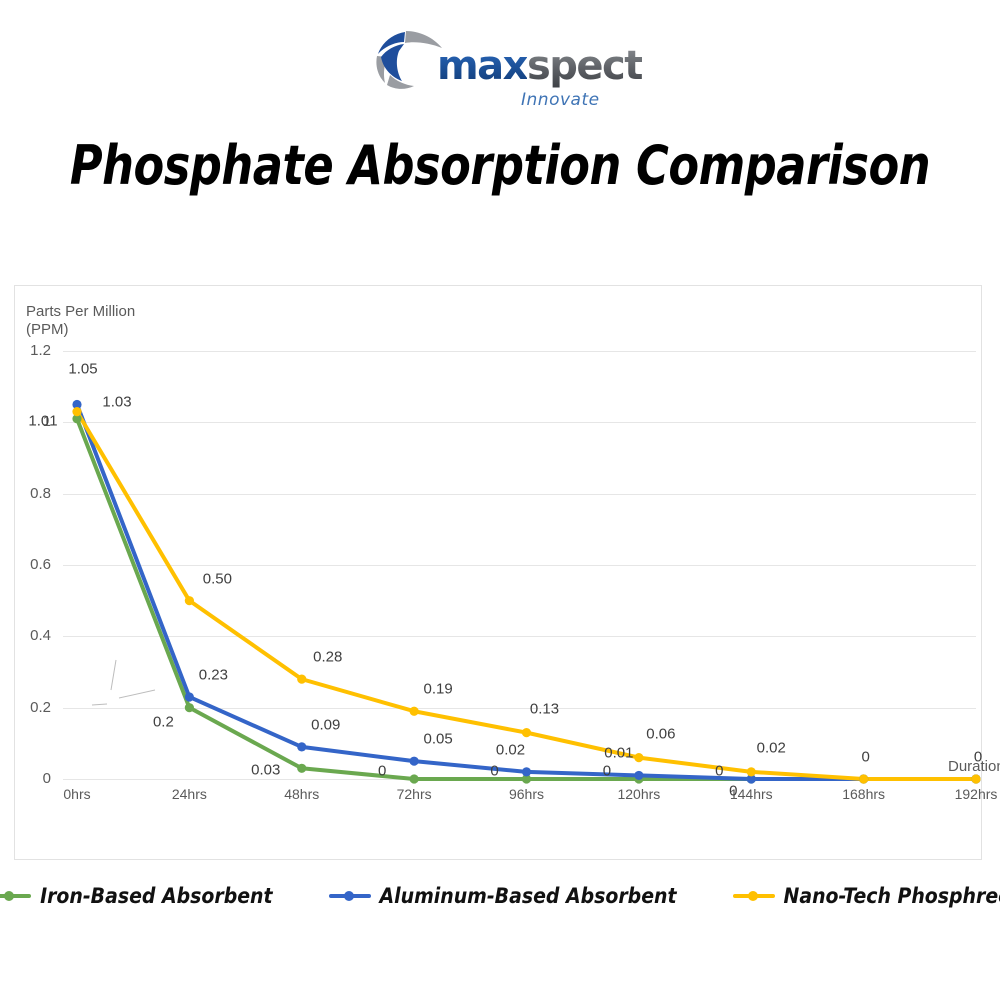 The width and height of the screenshot is (1000, 1000). Describe the element at coordinates (528, 896) in the screenshot. I see `legend-label: Aluminum-Based Absorbent` at that location.